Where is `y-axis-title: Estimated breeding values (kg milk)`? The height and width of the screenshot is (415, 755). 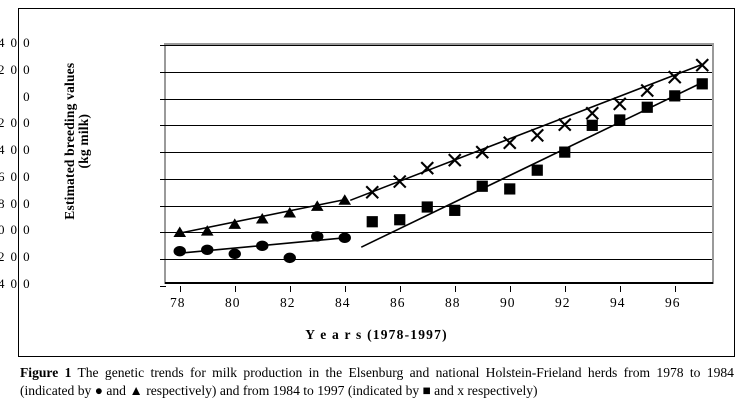 y-axis-title: Estimated breeding values (kg milk) is located at coordinates (76, 141).